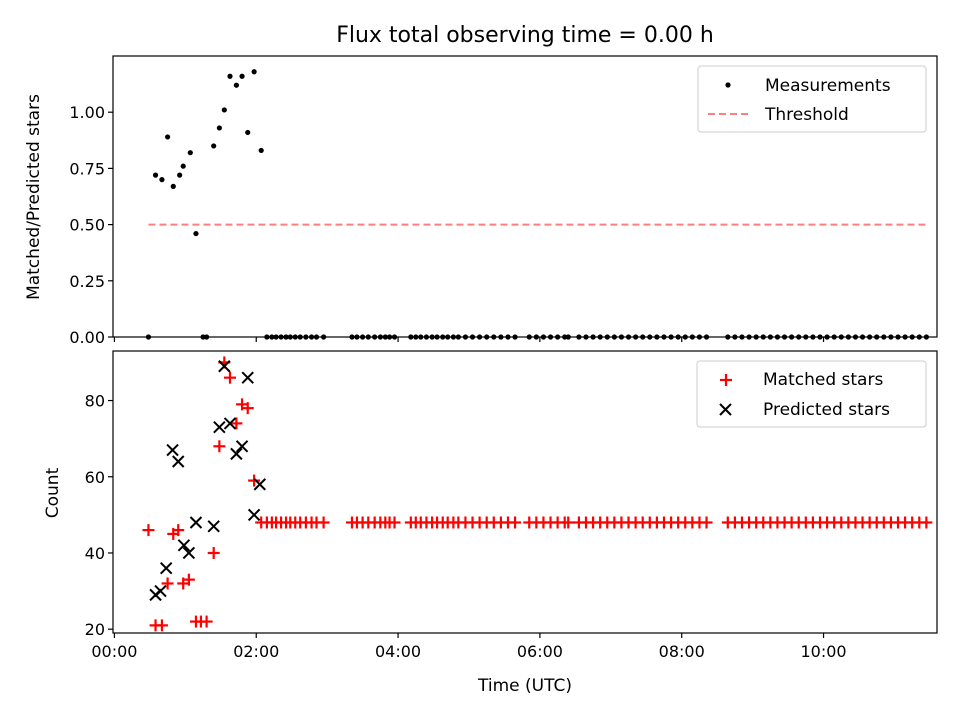 This screenshot has width=960, height=720. I want to click on top-x-ticks, so click(469, 339).